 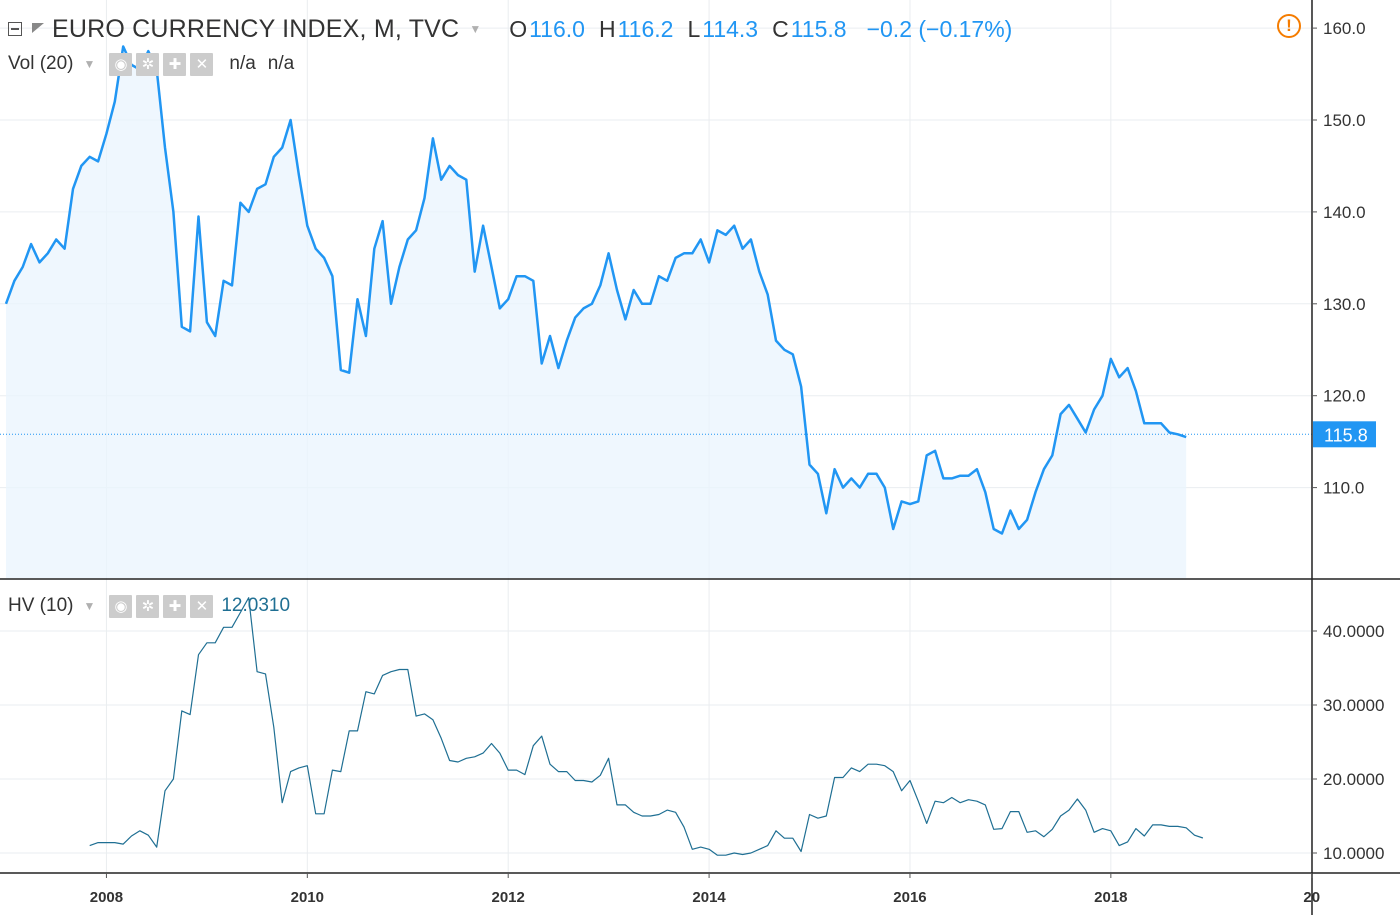 What do you see at coordinates (1353, 853) in the screenshot?
I see `hv-tick-label: 10.0000` at bounding box center [1353, 853].